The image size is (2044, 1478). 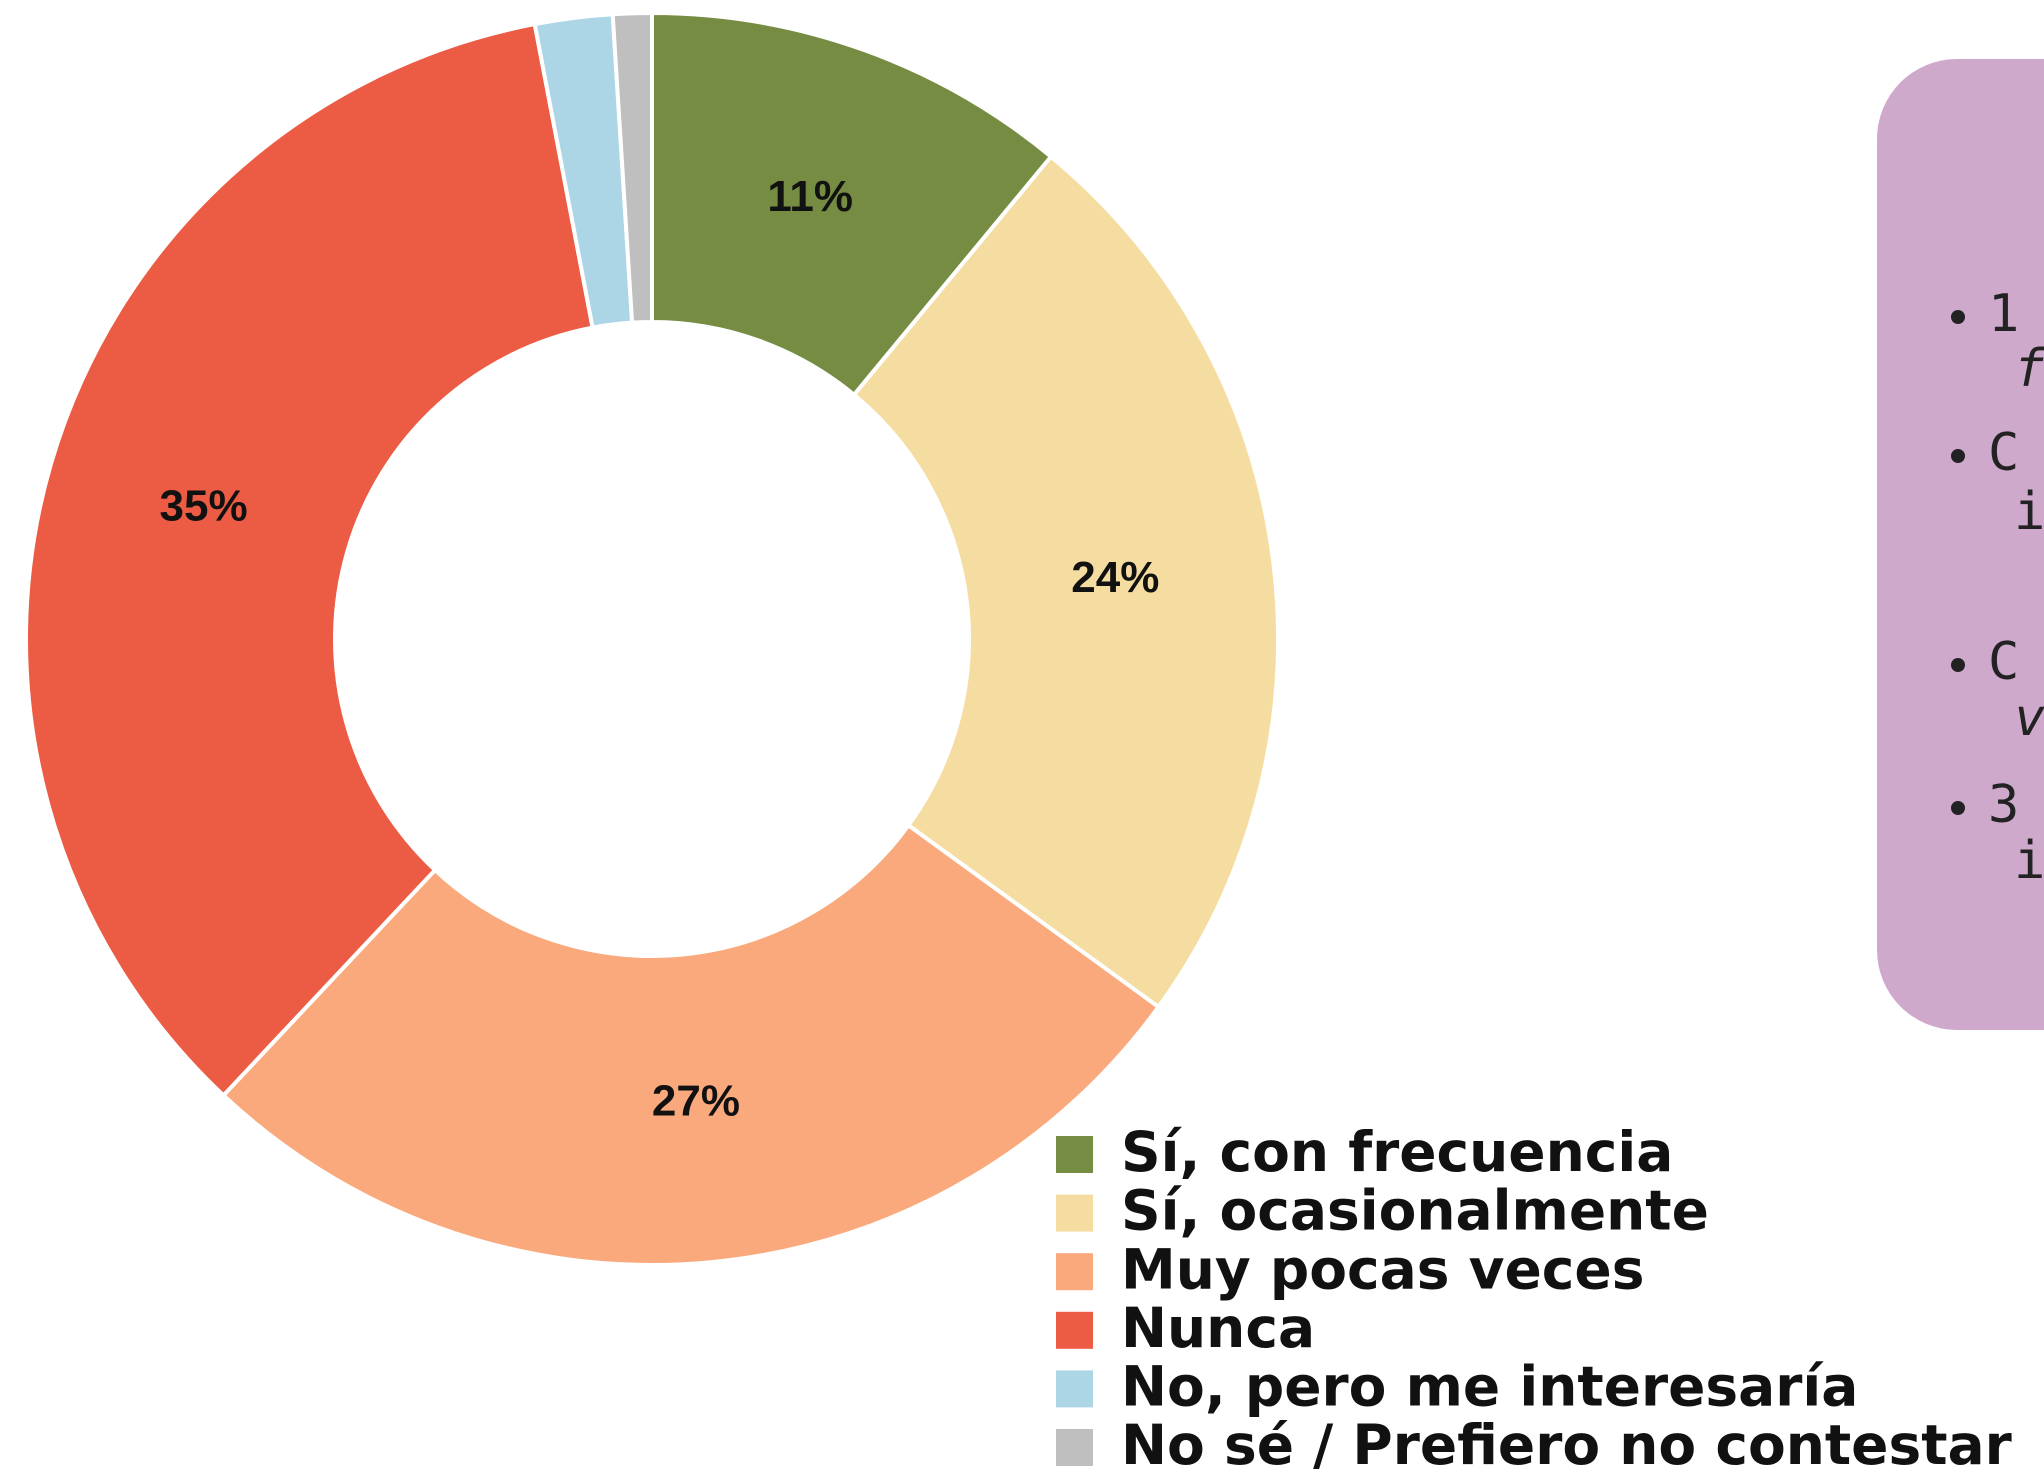 I want to click on legend-label: Muy pocas veces, so click(x=1382, y=1269).